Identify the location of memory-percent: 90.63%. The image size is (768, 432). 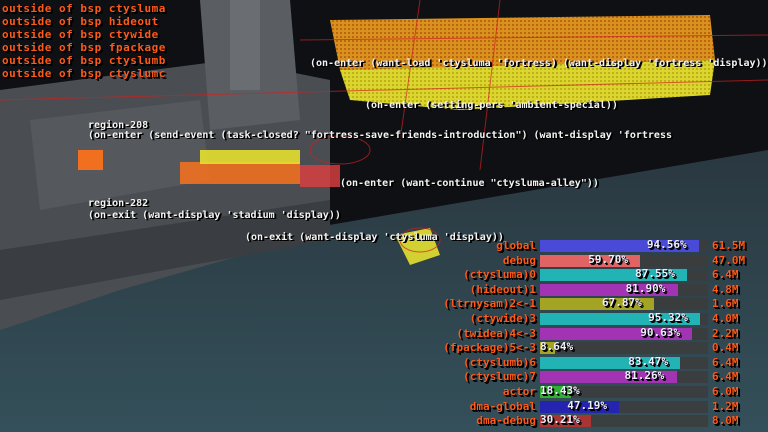
(660, 332).